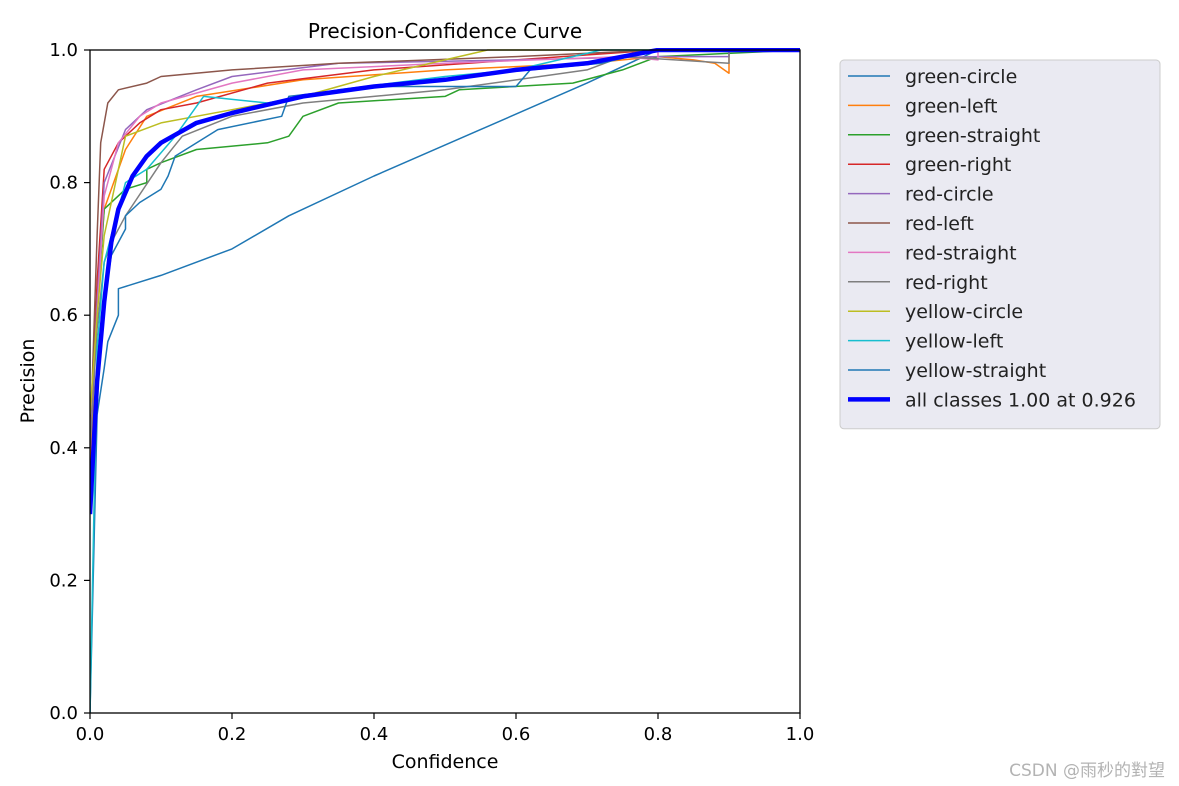  Describe the element at coordinates (516, 734) in the screenshot. I see `x-tick-label: 0.6` at that location.